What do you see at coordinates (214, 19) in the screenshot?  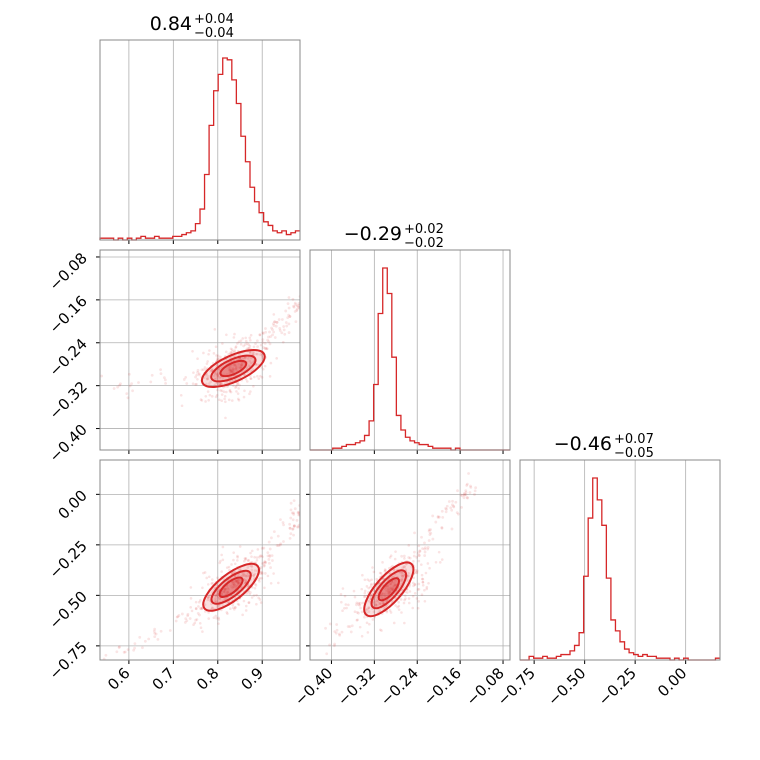 I see `histogram-title-upper: +0.04` at bounding box center [214, 19].